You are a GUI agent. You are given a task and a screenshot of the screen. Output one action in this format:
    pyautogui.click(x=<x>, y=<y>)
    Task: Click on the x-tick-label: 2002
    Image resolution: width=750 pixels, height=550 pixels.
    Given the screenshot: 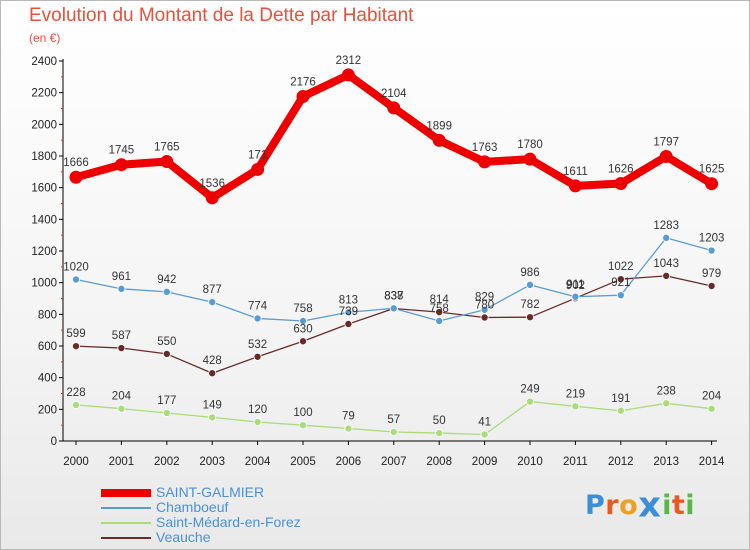 What is the action you would take?
    pyautogui.click(x=167, y=462)
    